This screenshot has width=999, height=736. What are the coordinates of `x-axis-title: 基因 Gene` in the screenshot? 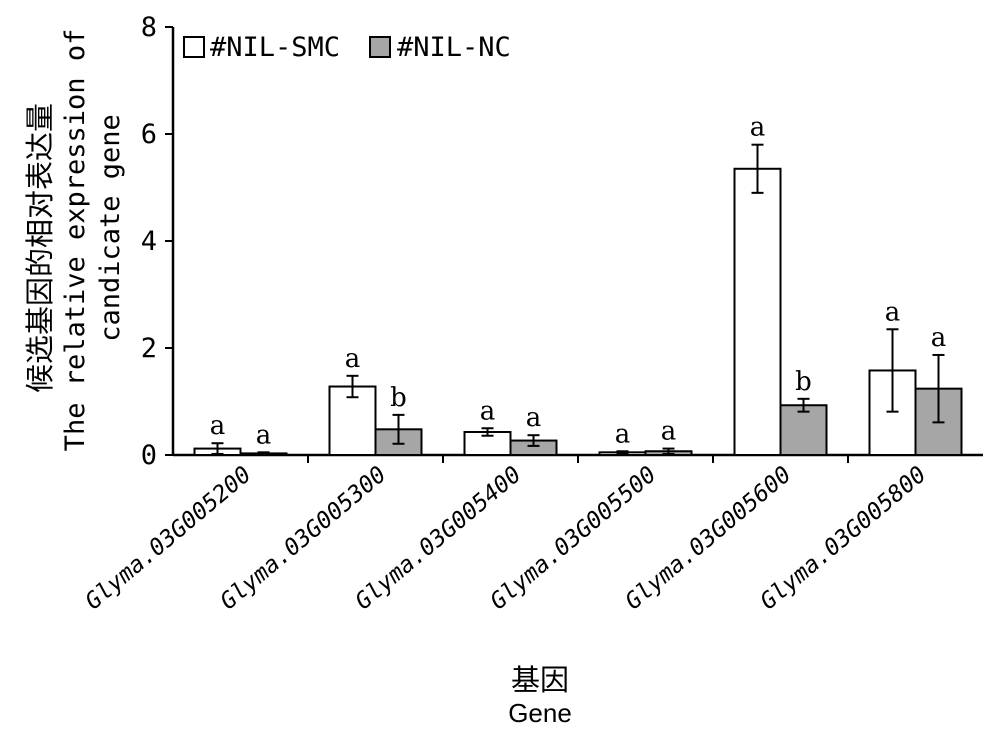 It's located at (540, 695).